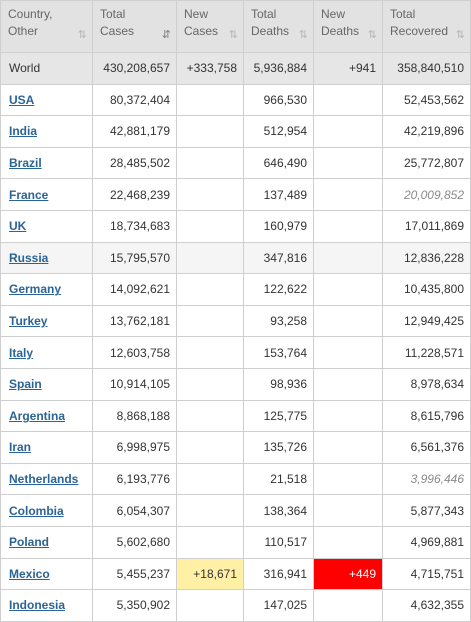  What do you see at coordinates (35, 289) in the screenshot?
I see `country-link: Germany` at bounding box center [35, 289].